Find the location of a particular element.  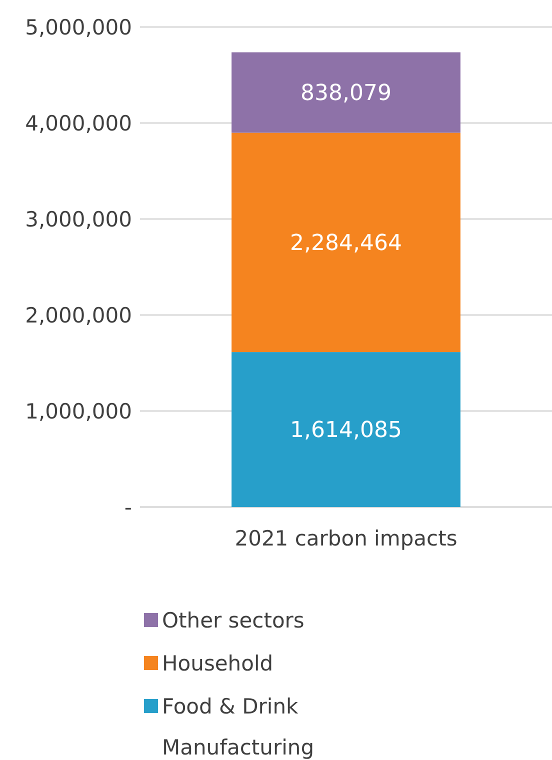

y-tick-label: 1,000,000 is located at coordinates (78, 411).